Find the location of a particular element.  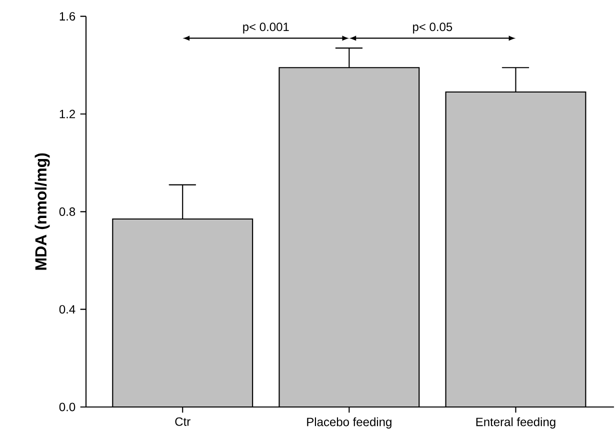

y-tick-label: 1.6 is located at coordinates (68, 16).